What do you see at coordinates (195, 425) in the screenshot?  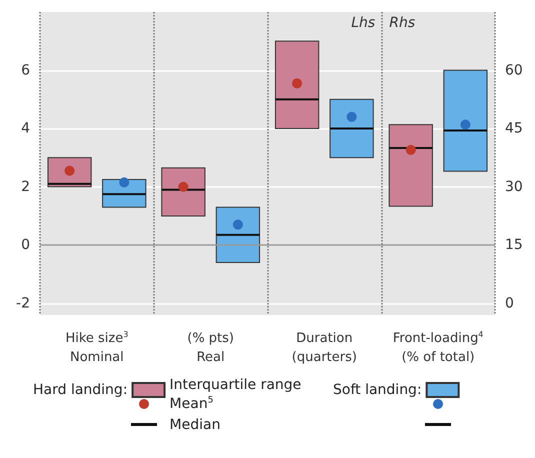 I see `text: Median` at bounding box center [195, 425].